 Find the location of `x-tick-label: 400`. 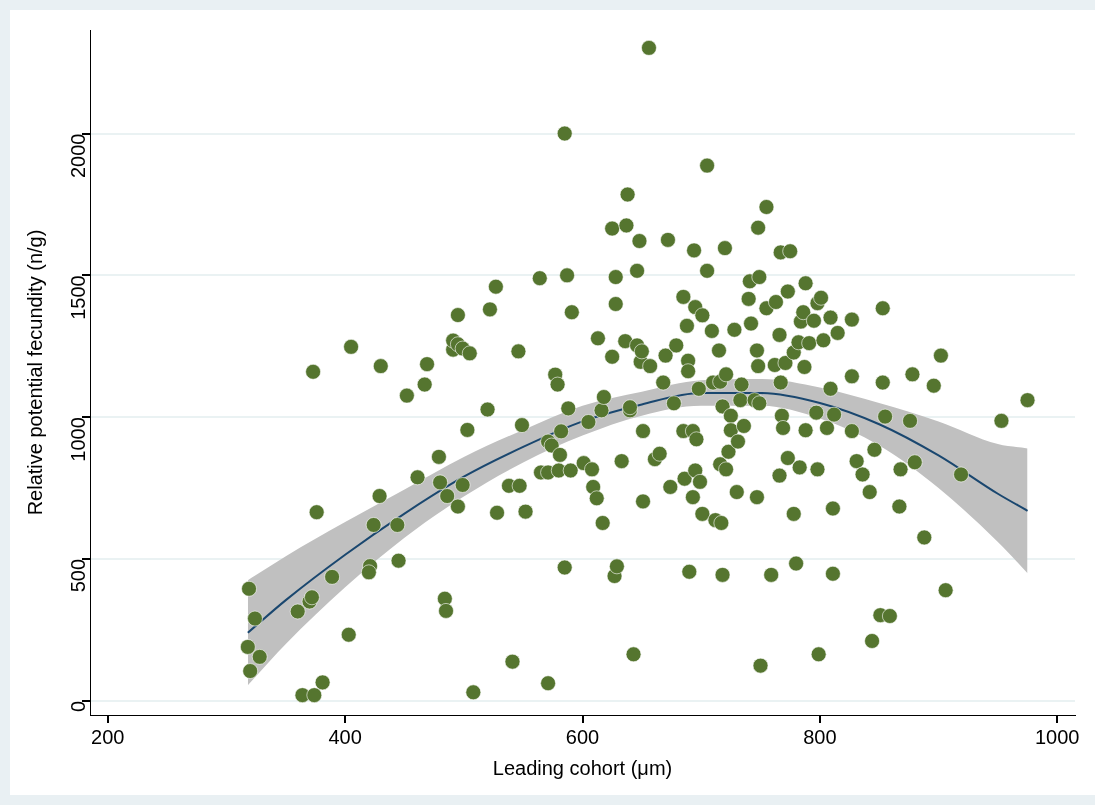

x-tick-label: 400 is located at coordinates (345, 736).